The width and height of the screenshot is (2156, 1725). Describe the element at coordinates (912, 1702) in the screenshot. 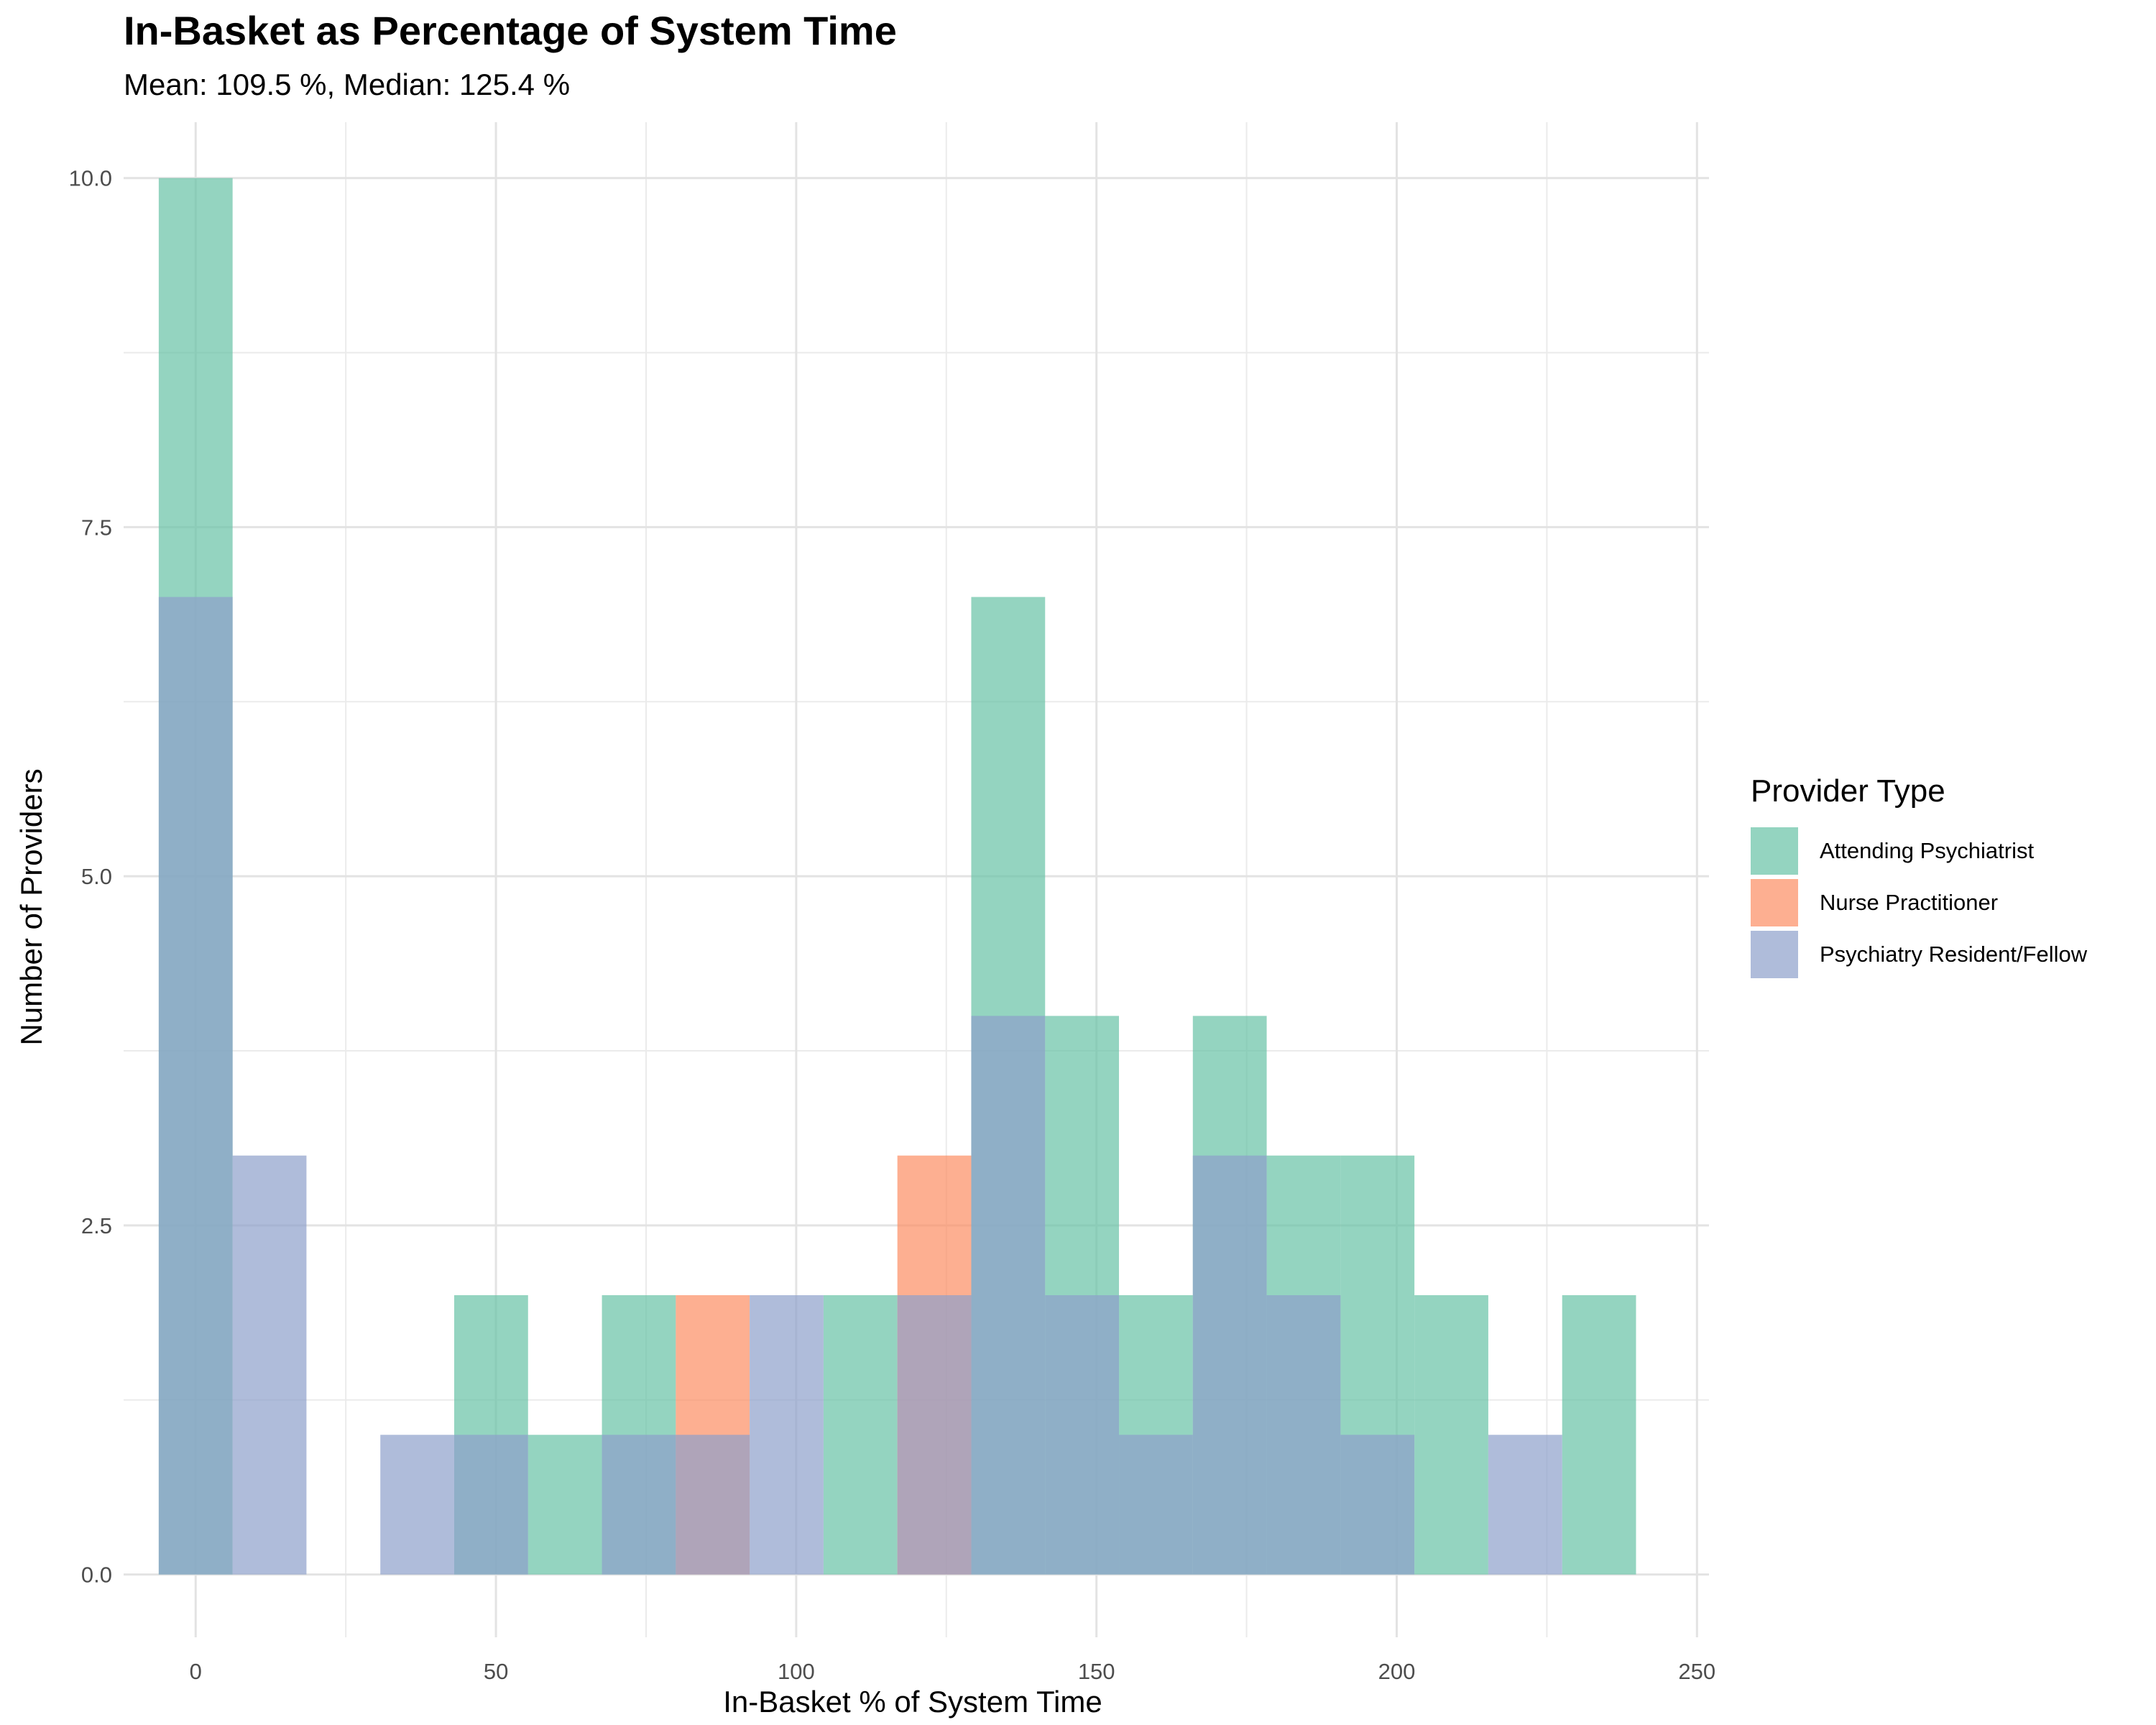

I see `x-axis-title: In-Basket % of System Time` at that location.